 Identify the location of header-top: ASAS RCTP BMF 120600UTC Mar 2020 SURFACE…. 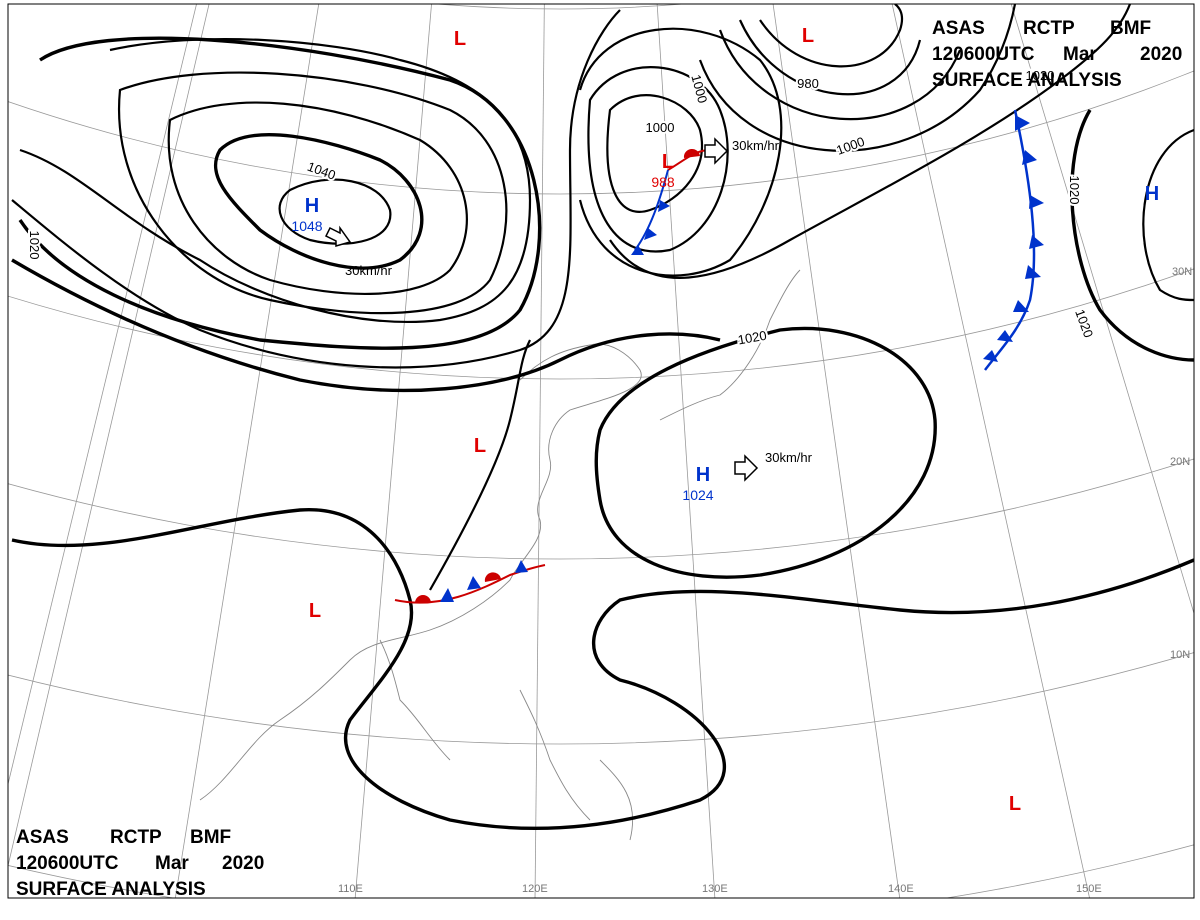
(1057, 54).